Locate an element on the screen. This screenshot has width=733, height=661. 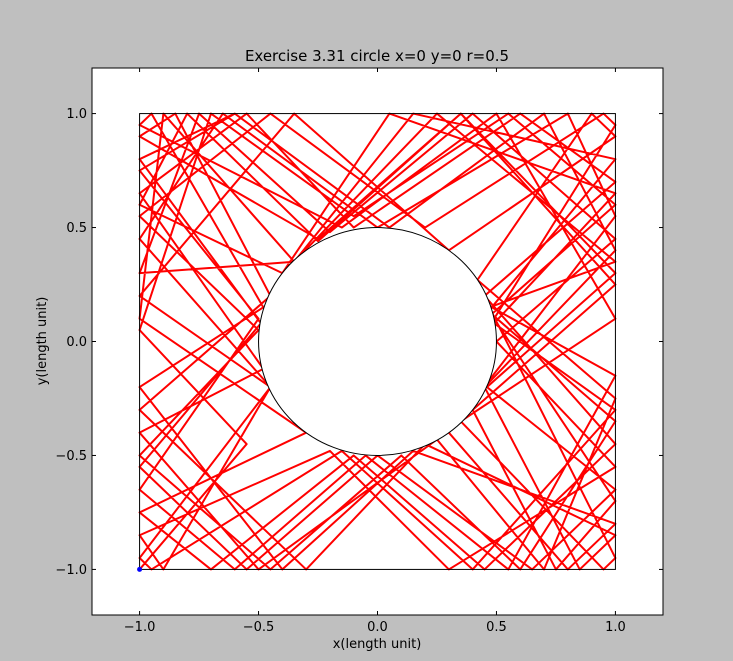
chart-title: Exercise 3.31 circle x=0 y=0 r=0.5 is located at coordinates (377, 56).